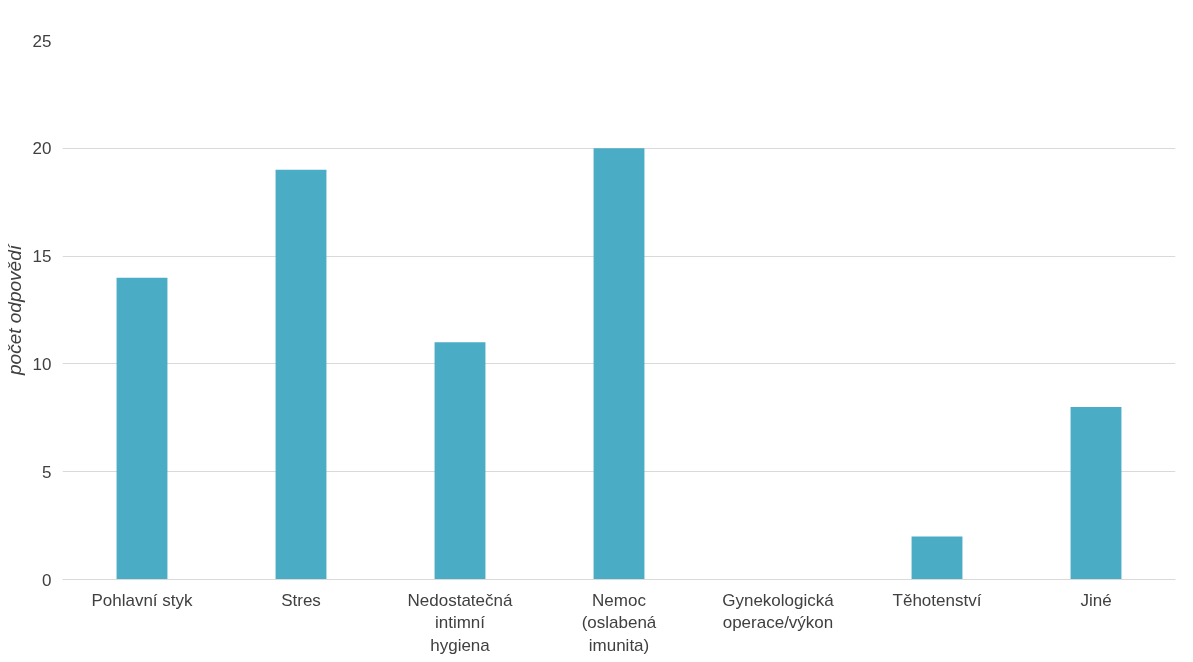  Describe the element at coordinates (42, 364) in the screenshot. I see `y-tick-label: 10` at that location.